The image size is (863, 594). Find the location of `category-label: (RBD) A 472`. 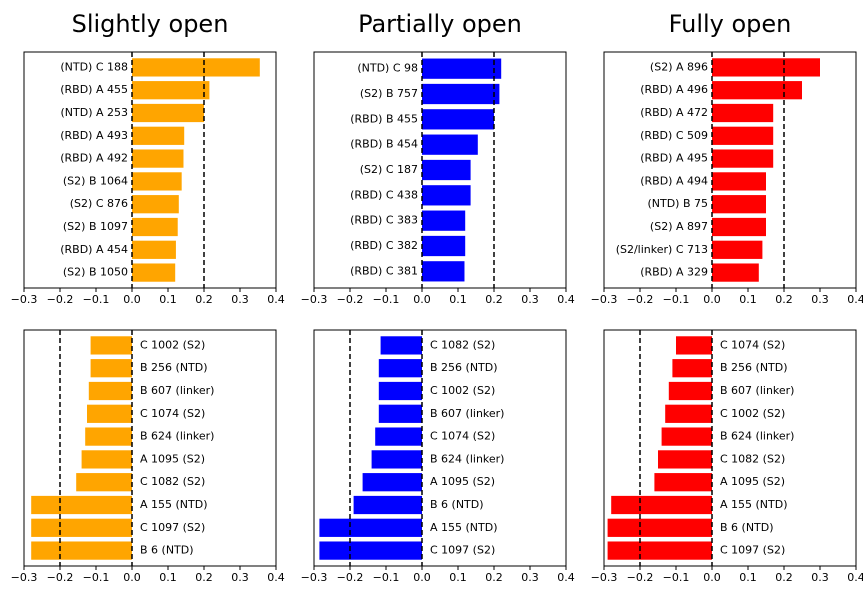

category-label: (RBD) A 472 is located at coordinates (674, 112).